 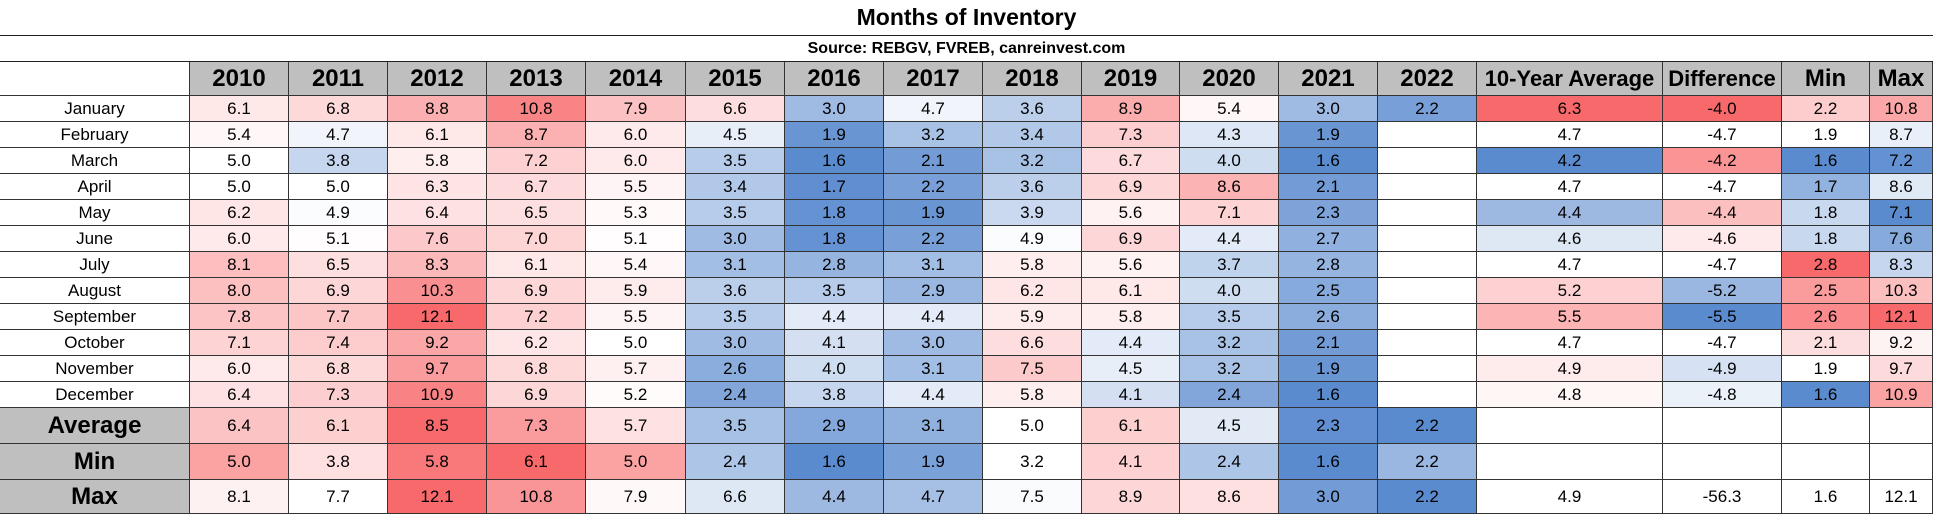 What do you see at coordinates (1131, 343) in the screenshot?
I see `data-cell: 4.4` at bounding box center [1131, 343].